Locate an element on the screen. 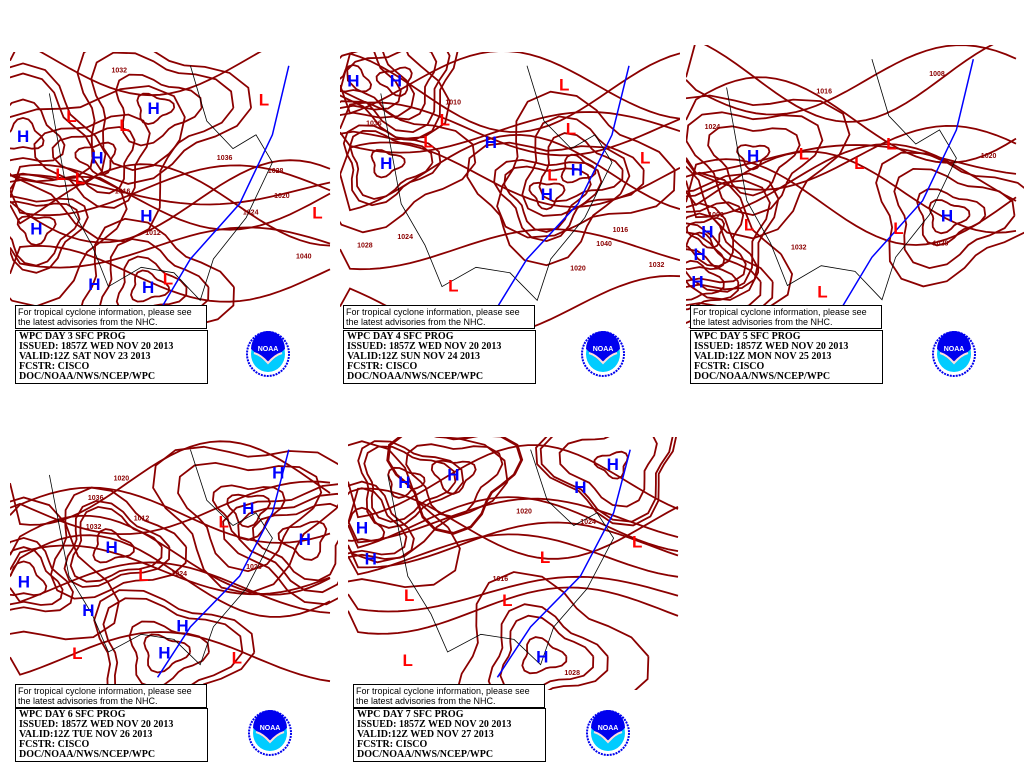  coastline is located at coordinates (501, 557).